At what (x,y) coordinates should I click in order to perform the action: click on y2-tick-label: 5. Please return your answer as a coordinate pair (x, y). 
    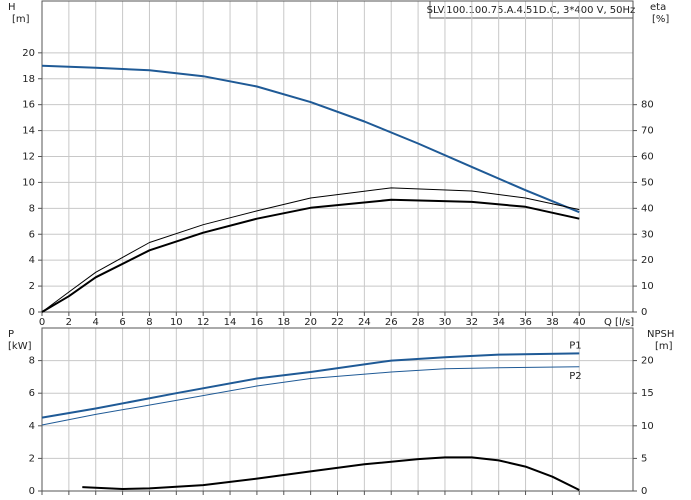
    Looking at the image, I should click on (644, 458).